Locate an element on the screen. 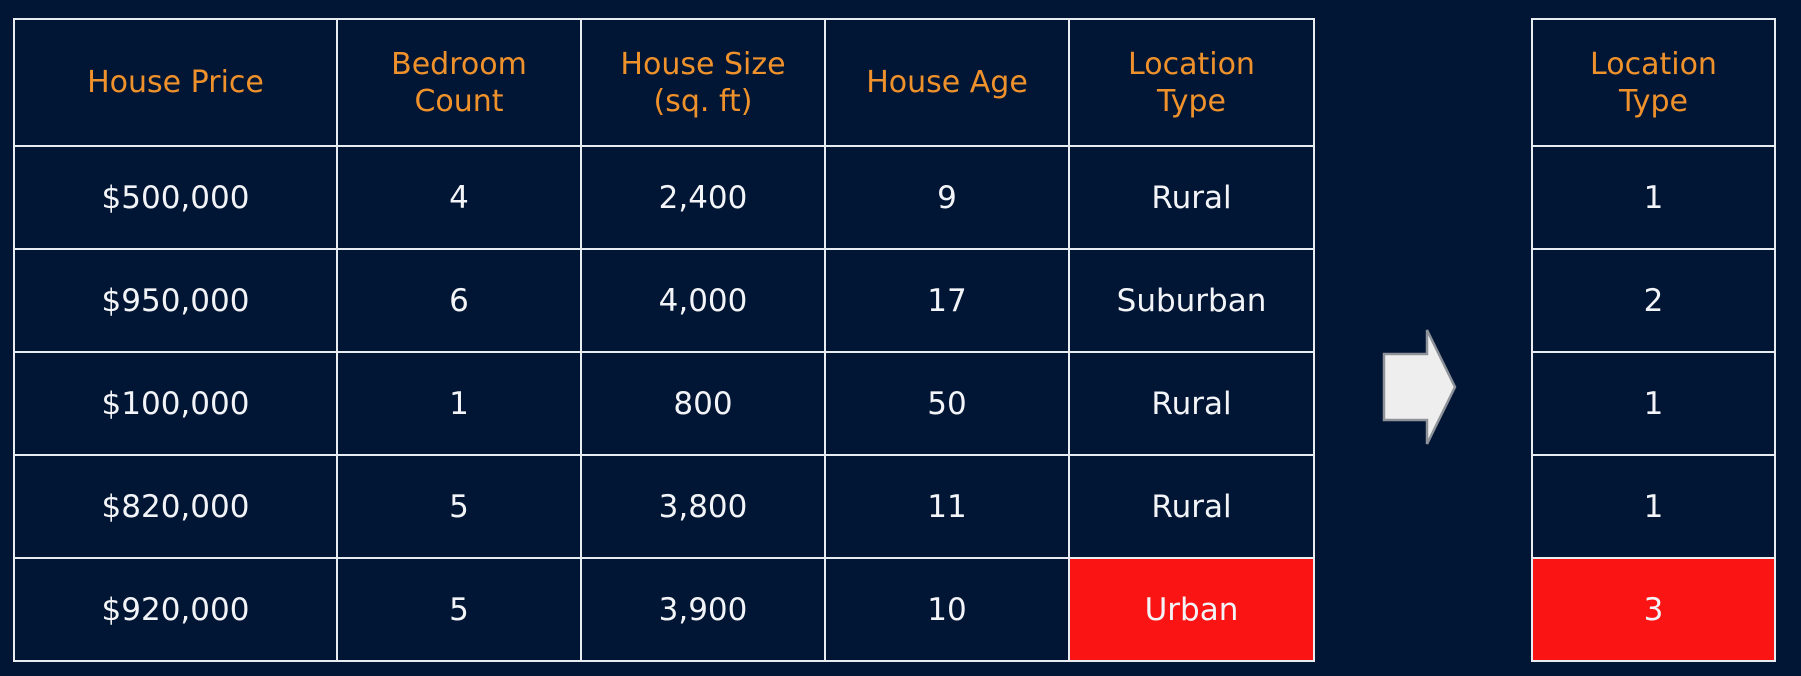 The image size is (1801, 676). header-line: House Price is located at coordinates (175, 82).